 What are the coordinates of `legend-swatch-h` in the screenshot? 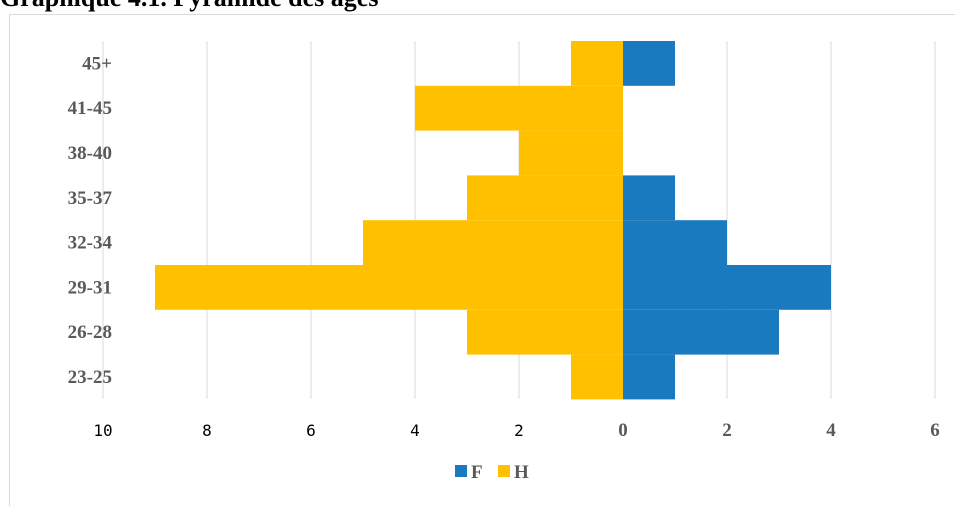 It's located at (504, 471).